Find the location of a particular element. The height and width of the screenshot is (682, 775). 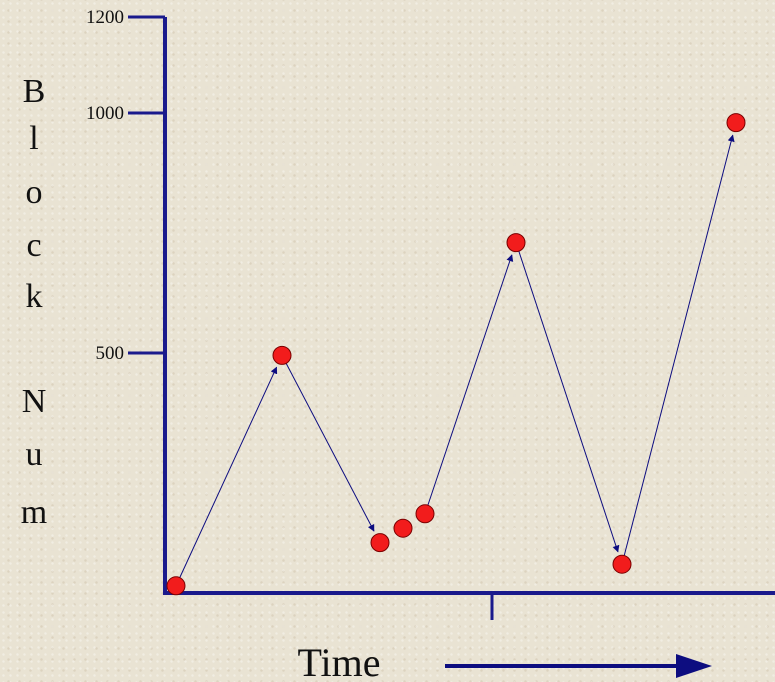

y-axis-label-letter: c is located at coordinates (33, 245).